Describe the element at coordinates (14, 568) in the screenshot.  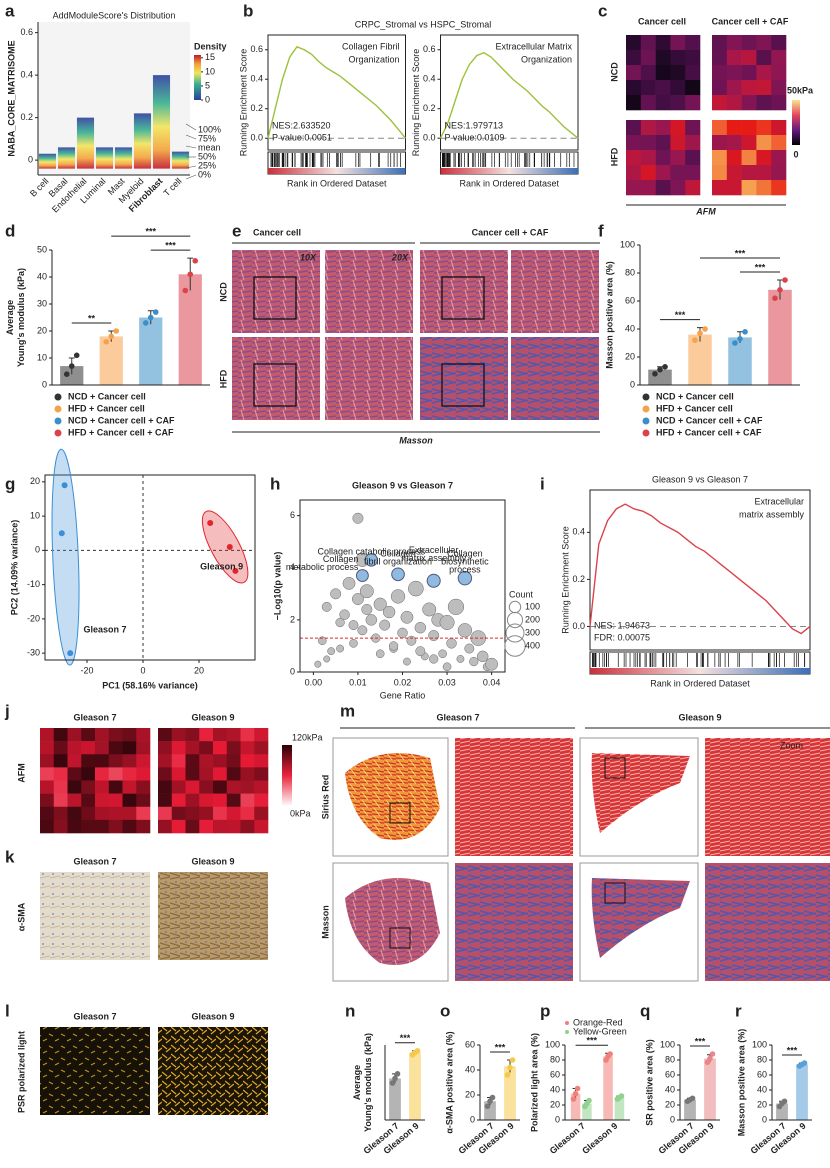
I see `y-axis-title: PC2 (14.09% variance)` at that location.